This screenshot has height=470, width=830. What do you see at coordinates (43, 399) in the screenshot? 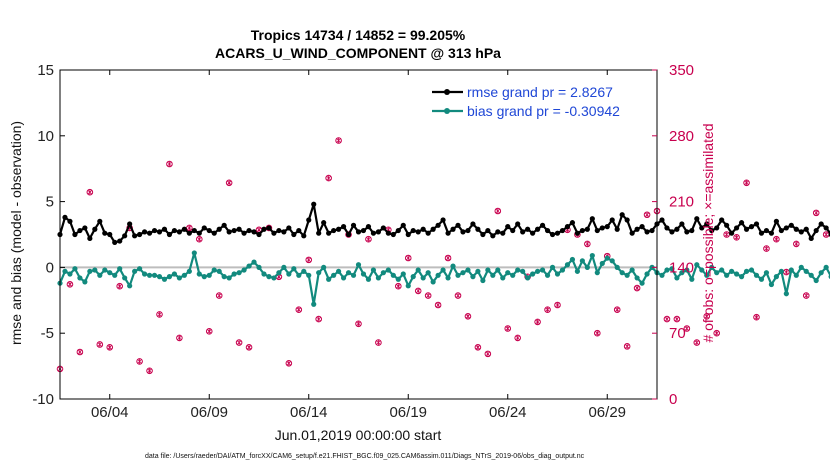
I see `y-tick-label: -10` at bounding box center [43, 399].